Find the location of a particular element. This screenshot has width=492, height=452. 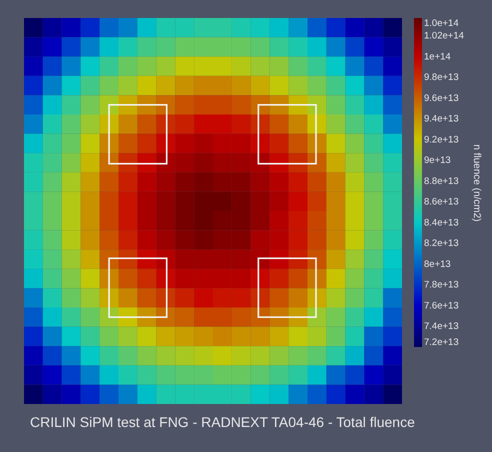

text: CRILIN SiPM test at FNG - RADNEXT TA04-46 - Total fluence is located at coordinates (223, 422).